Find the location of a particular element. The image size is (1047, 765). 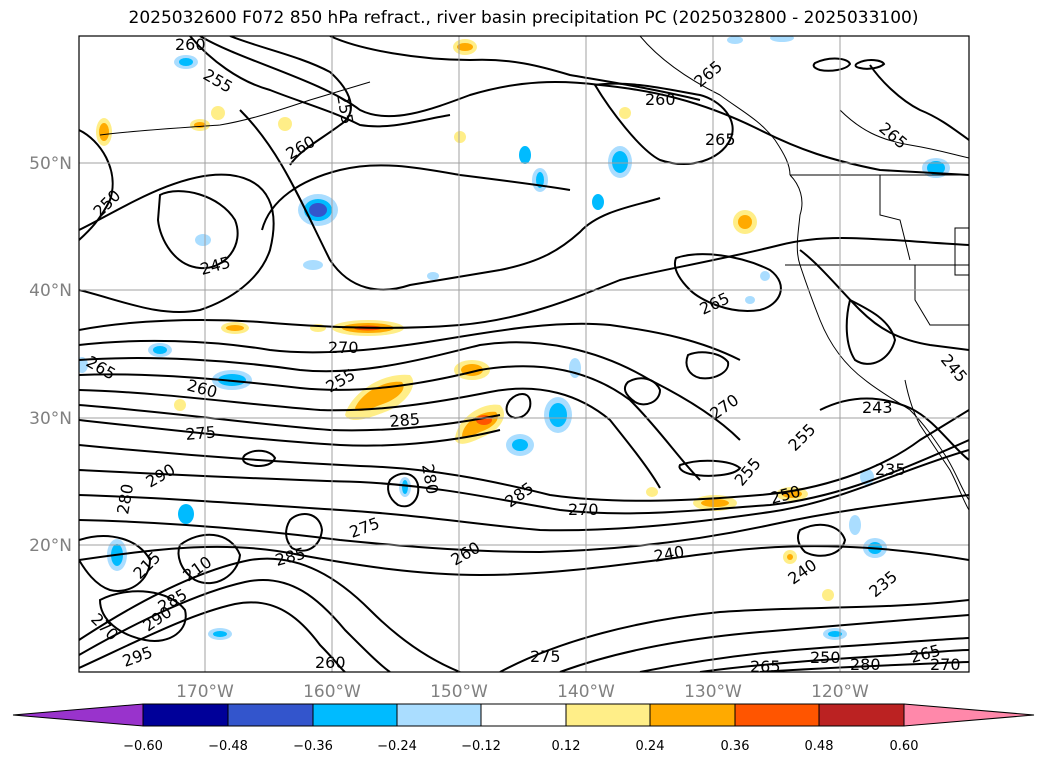

contour-label: 250 is located at coordinates (825, 657).